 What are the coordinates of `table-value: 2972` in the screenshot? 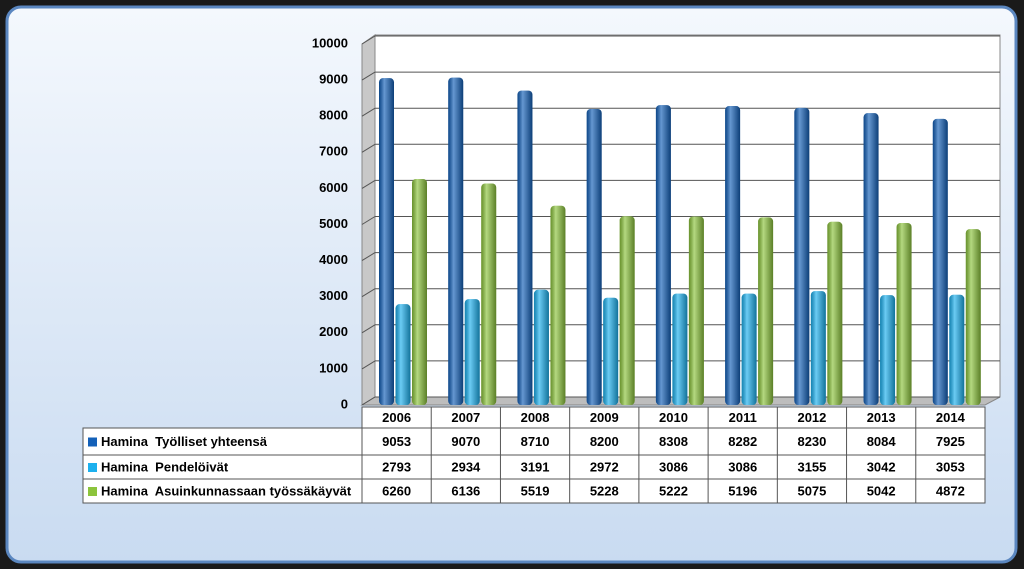 It's located at (604, 466).